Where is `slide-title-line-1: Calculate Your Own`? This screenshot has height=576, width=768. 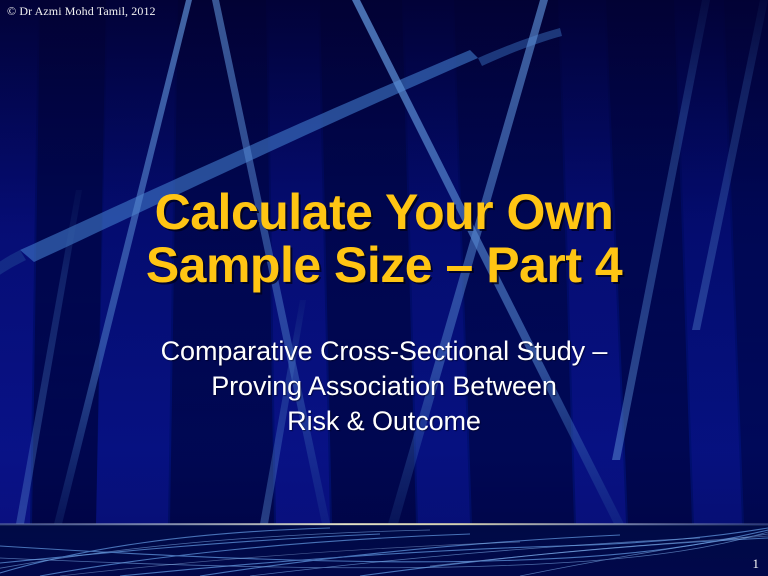 slide-title-line-1: Calculate Your Own is located at coordinates (384, 212).